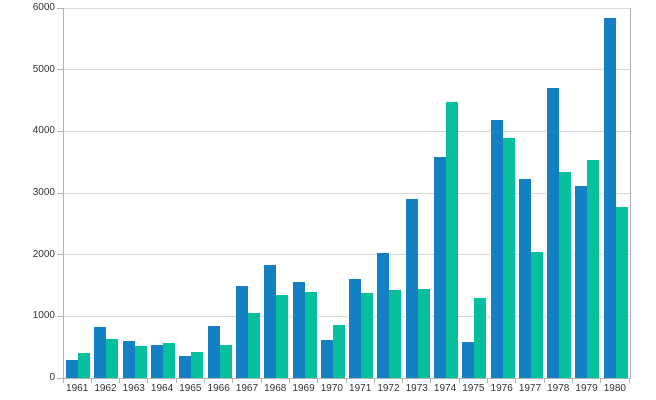 The width and height of the screenshot is (656, 400). Describe the element at coordinates (298, 330) in the screenshot. I see `blue-series-bar-1969` at that location.